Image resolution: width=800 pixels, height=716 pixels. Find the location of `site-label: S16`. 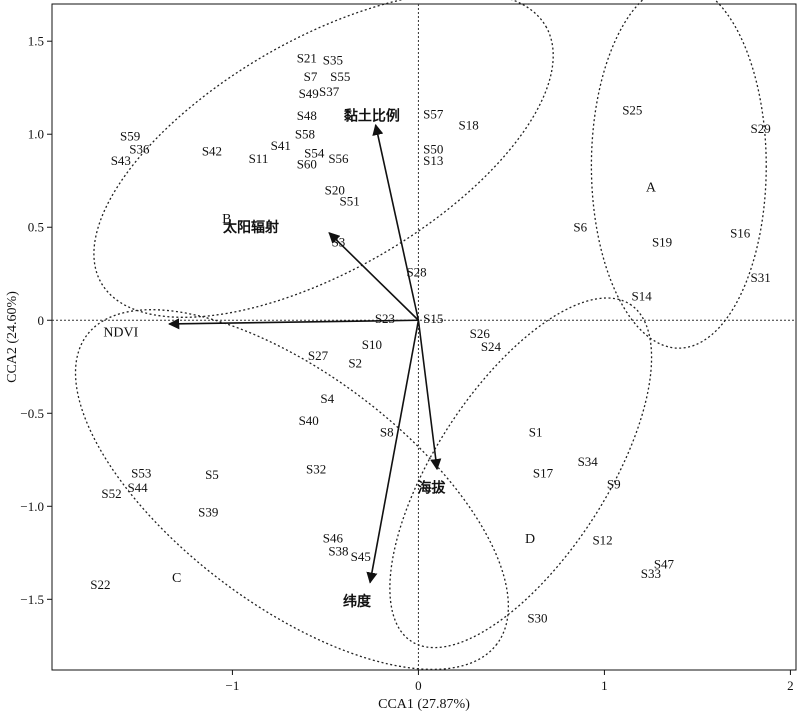

site-label: S16 is located at coordinates (740, 232).